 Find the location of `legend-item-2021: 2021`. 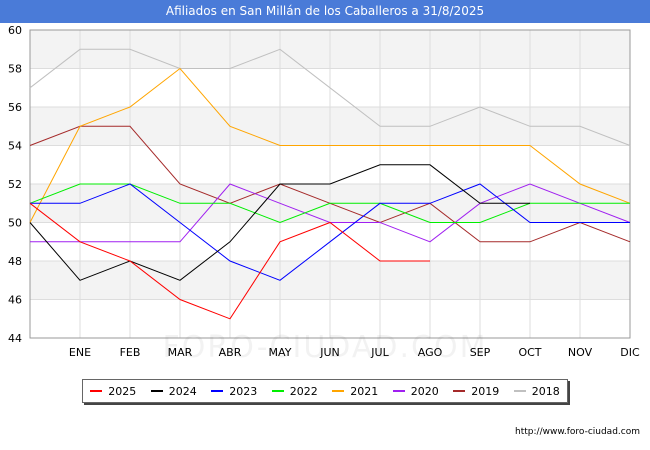

legend-item-2021: 2021 is located at coordinates (355, 391).